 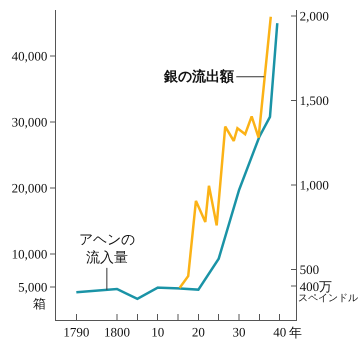 I want to click on y2-tick-label: 500, so click(x=310, y=269).